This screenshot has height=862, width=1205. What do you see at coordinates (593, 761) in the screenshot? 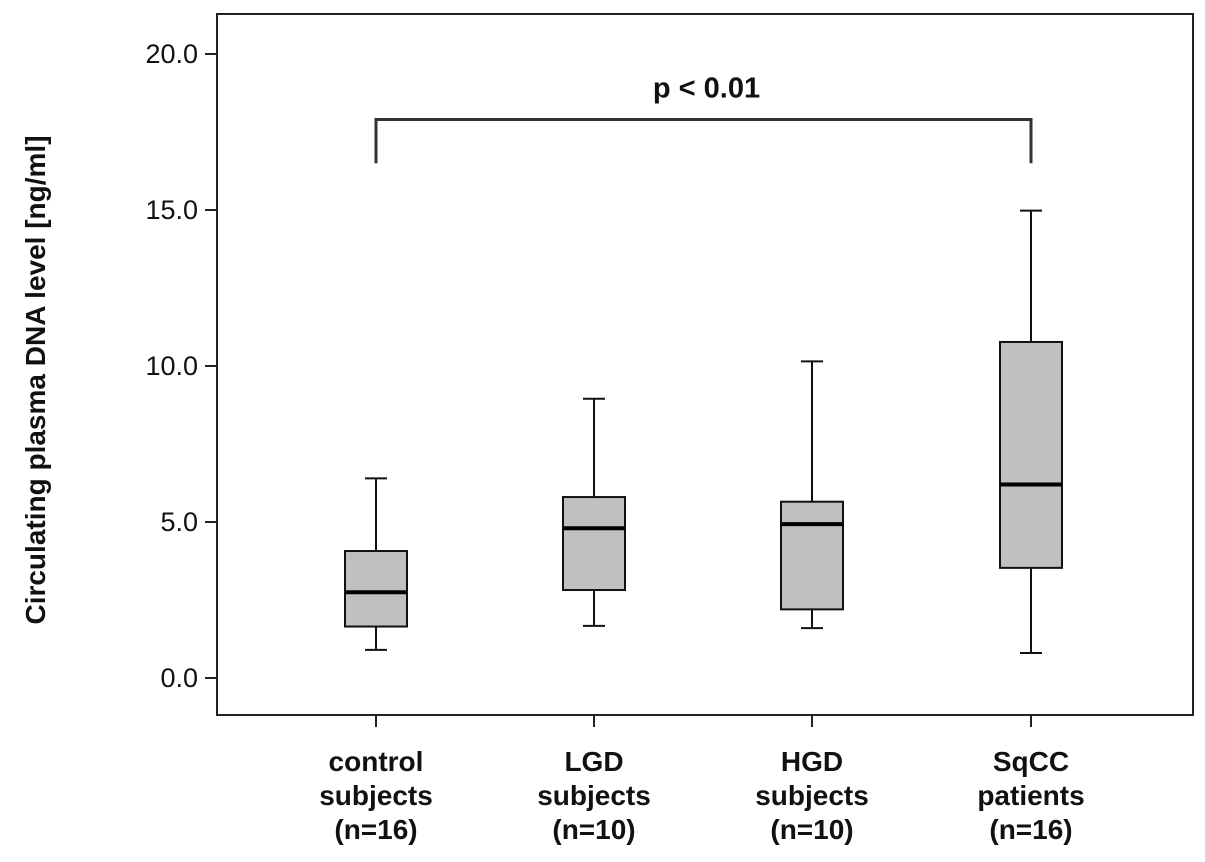
I see `x-category-label: LGD` at bounding box center [593, 761].